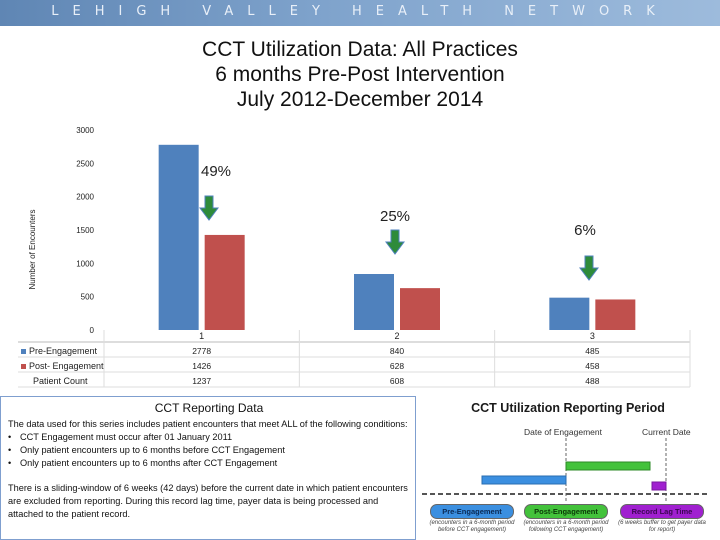 This screenshot has height=540, width=720. Describe the element at coordinates (397, 351) in the screenshot. I see `table-cell-pre: 840` at that location.